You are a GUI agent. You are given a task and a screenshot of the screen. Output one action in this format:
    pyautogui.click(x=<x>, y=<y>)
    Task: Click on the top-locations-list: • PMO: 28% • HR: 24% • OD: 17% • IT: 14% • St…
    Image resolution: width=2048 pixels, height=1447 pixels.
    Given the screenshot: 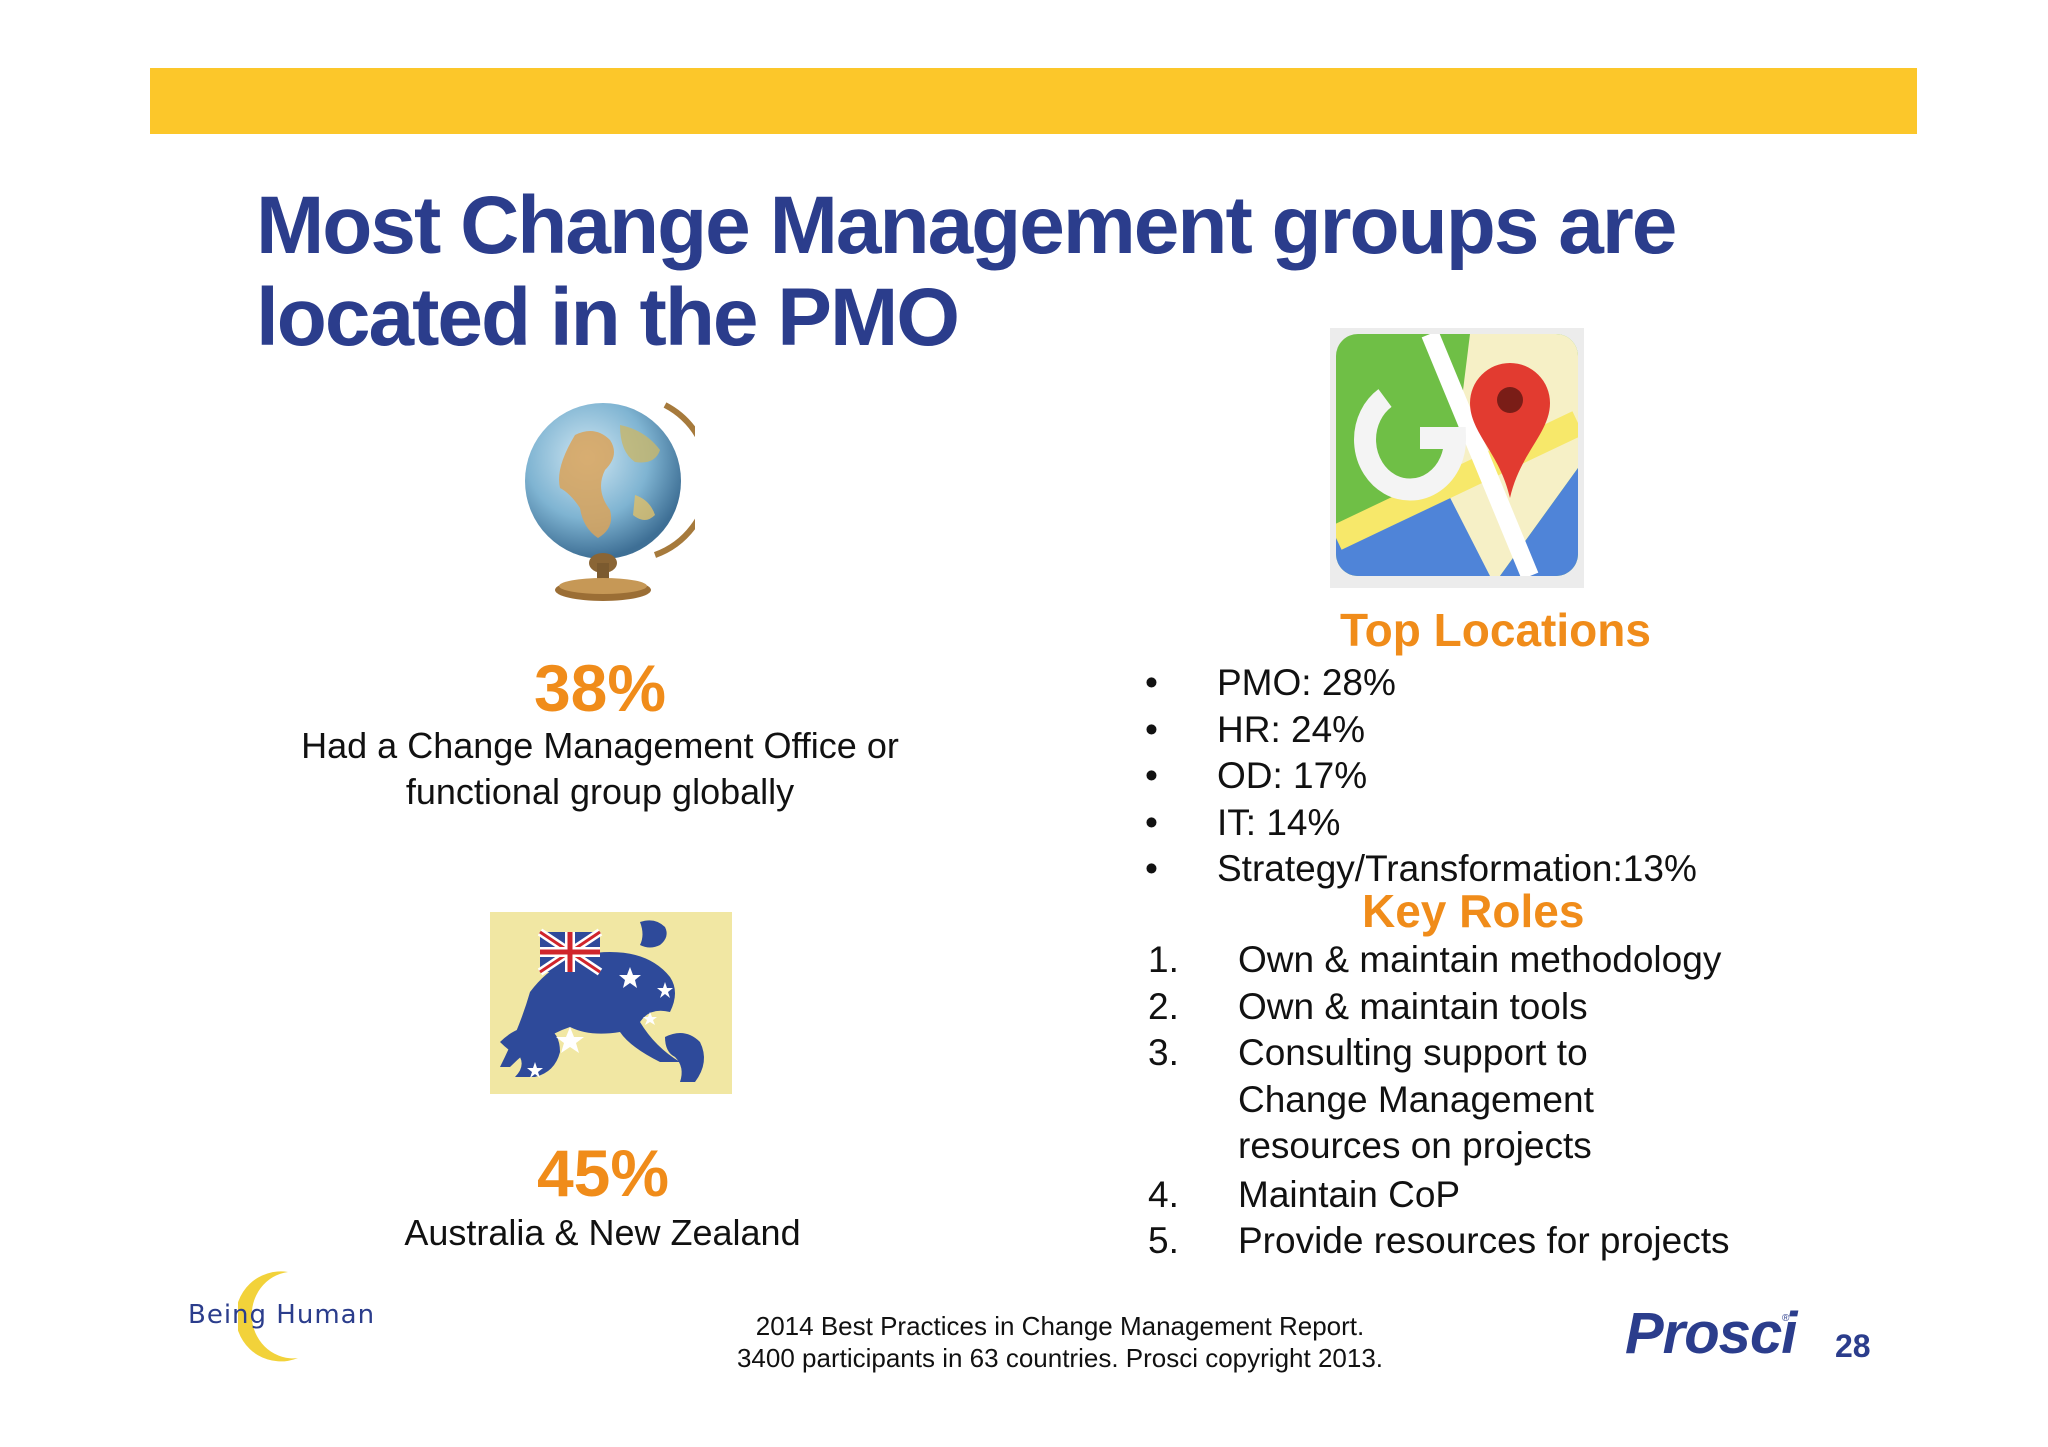 What is the action you would take?
    pyautogui.click(x=1421, y=776)
    